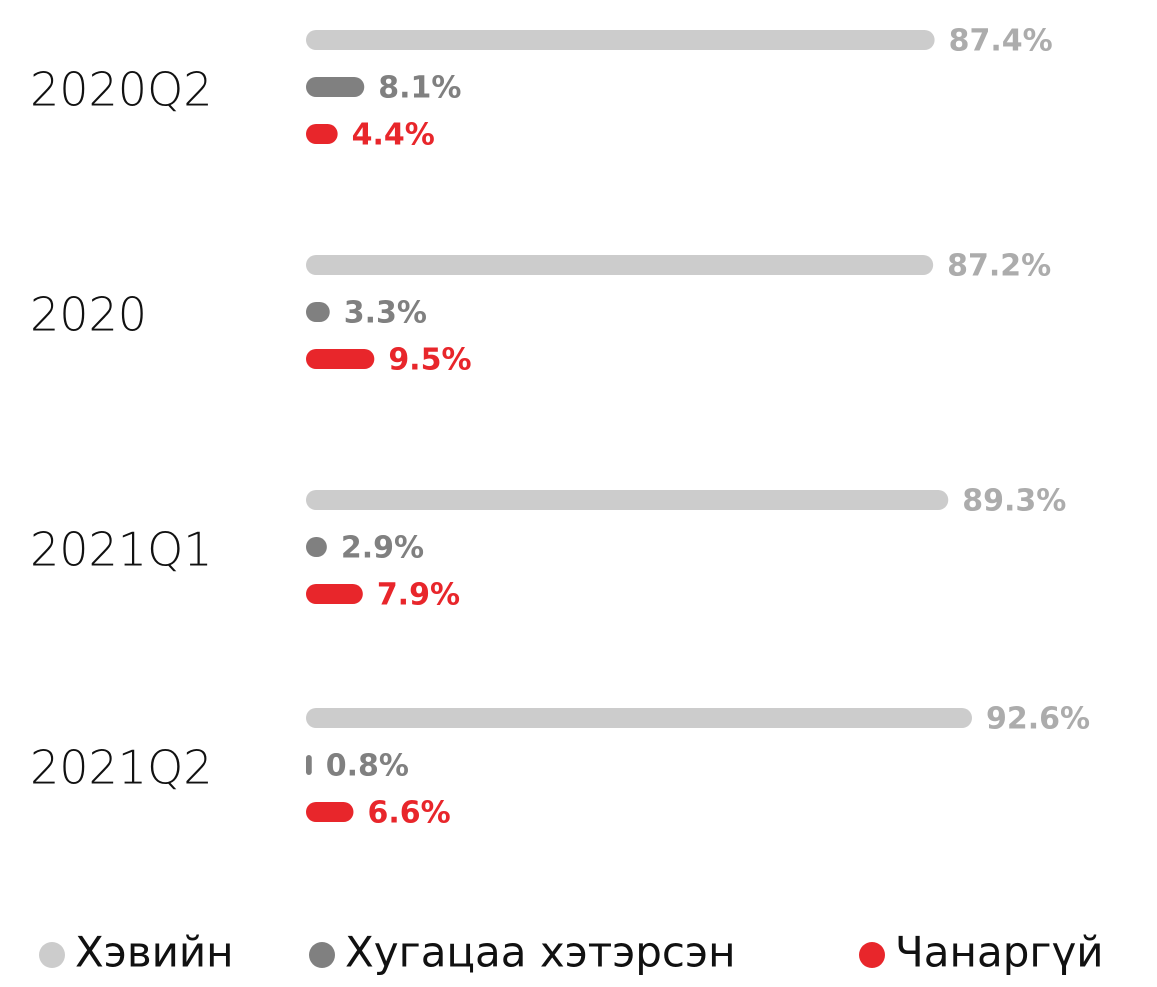 The height and width of the screenshot is (987, 1157). What do you see at coordinates (385, 313) in the screenshot?
I see `value-label: 3.3%` at bounding box center [385, 313].